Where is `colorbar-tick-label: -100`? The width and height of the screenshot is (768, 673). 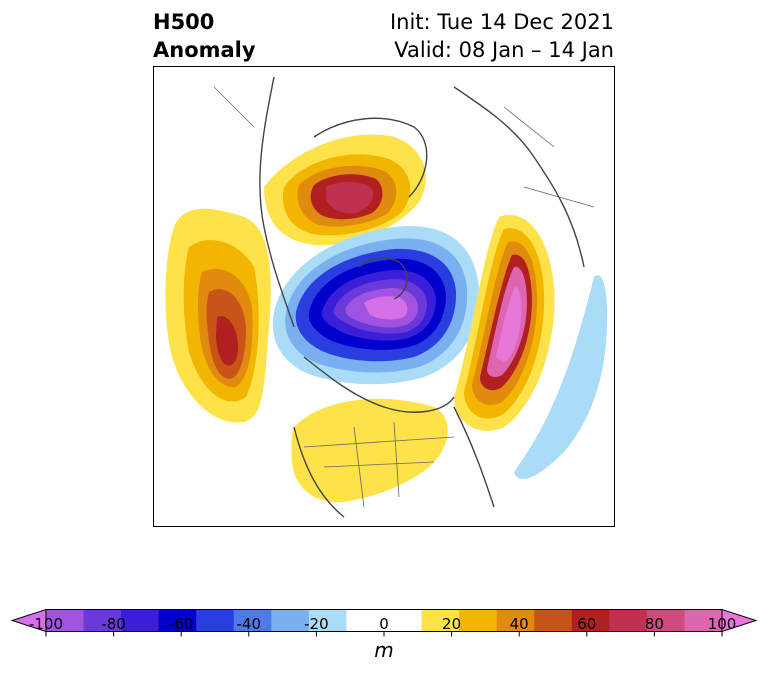 colorbar-tick-label: -100 is located at coordinates (46, 624).